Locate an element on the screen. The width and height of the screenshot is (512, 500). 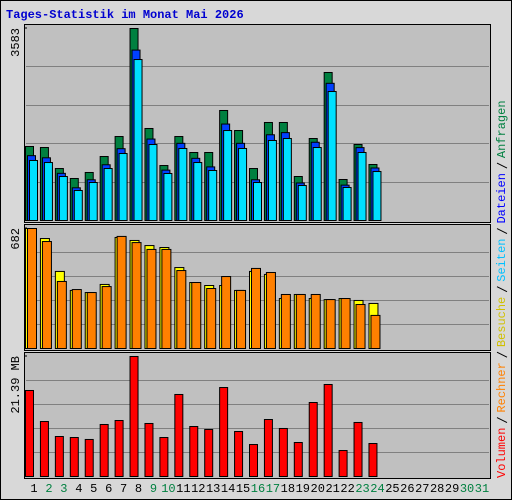
x-tick-label: 3 is located at coordinates (63, 489).